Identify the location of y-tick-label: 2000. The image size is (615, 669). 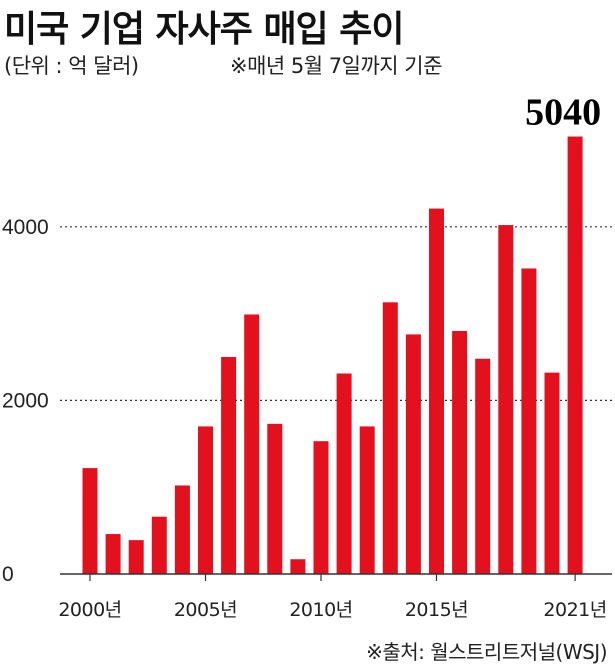
(25, 400).